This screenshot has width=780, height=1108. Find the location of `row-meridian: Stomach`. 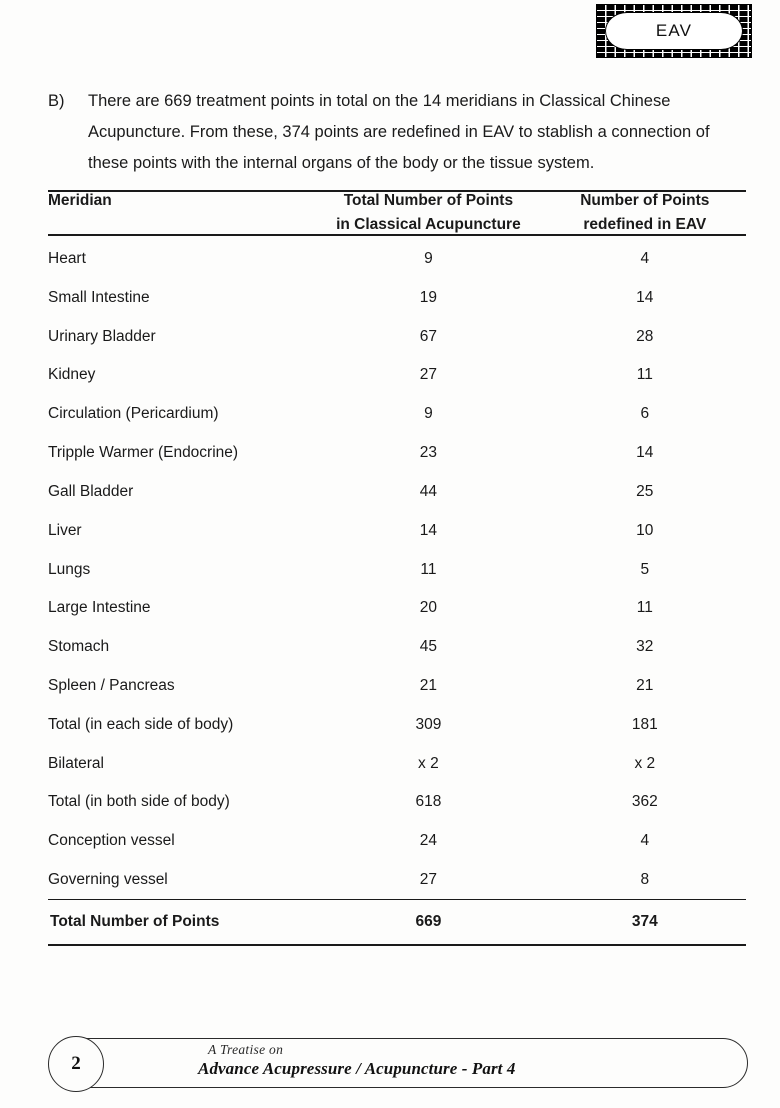

row-meridian: Stomach is located at coordinates (79, 647).